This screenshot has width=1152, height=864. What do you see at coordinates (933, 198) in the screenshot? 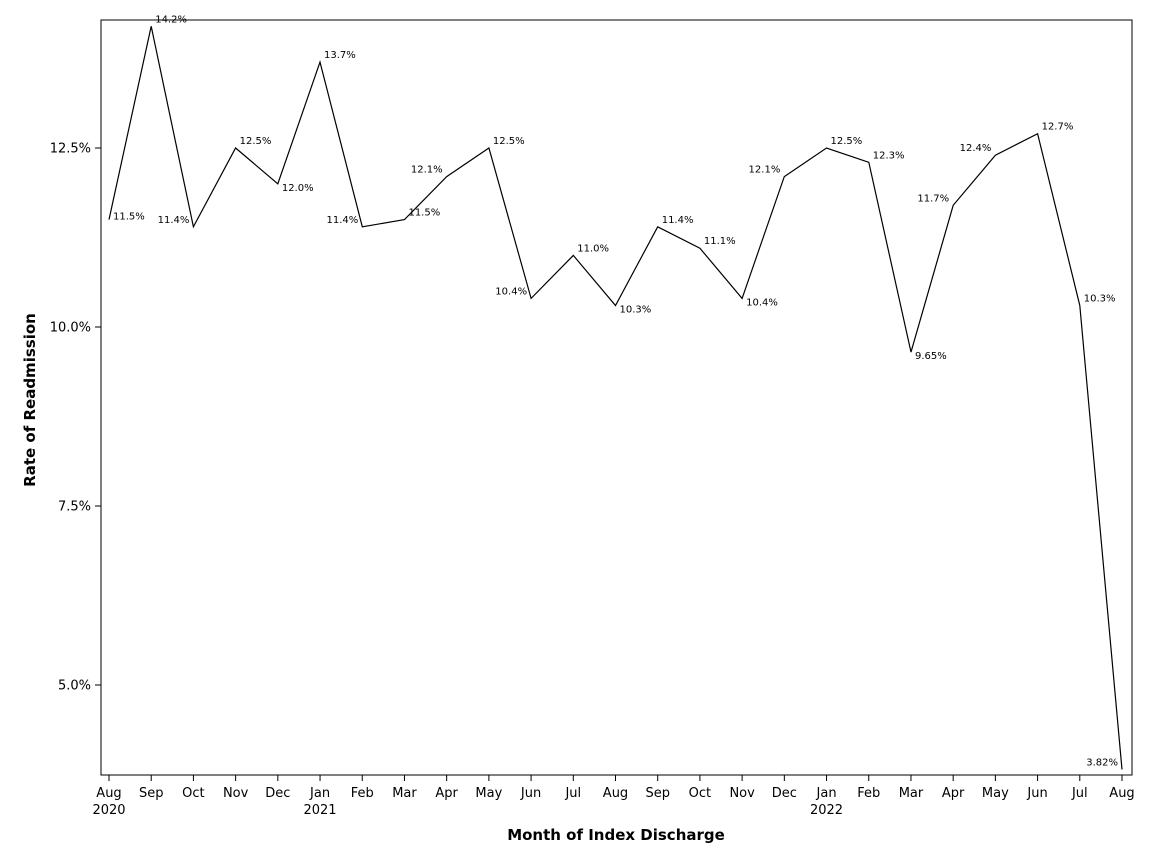
I see `data-label: 11.7%` at bounding box center [933, 198].